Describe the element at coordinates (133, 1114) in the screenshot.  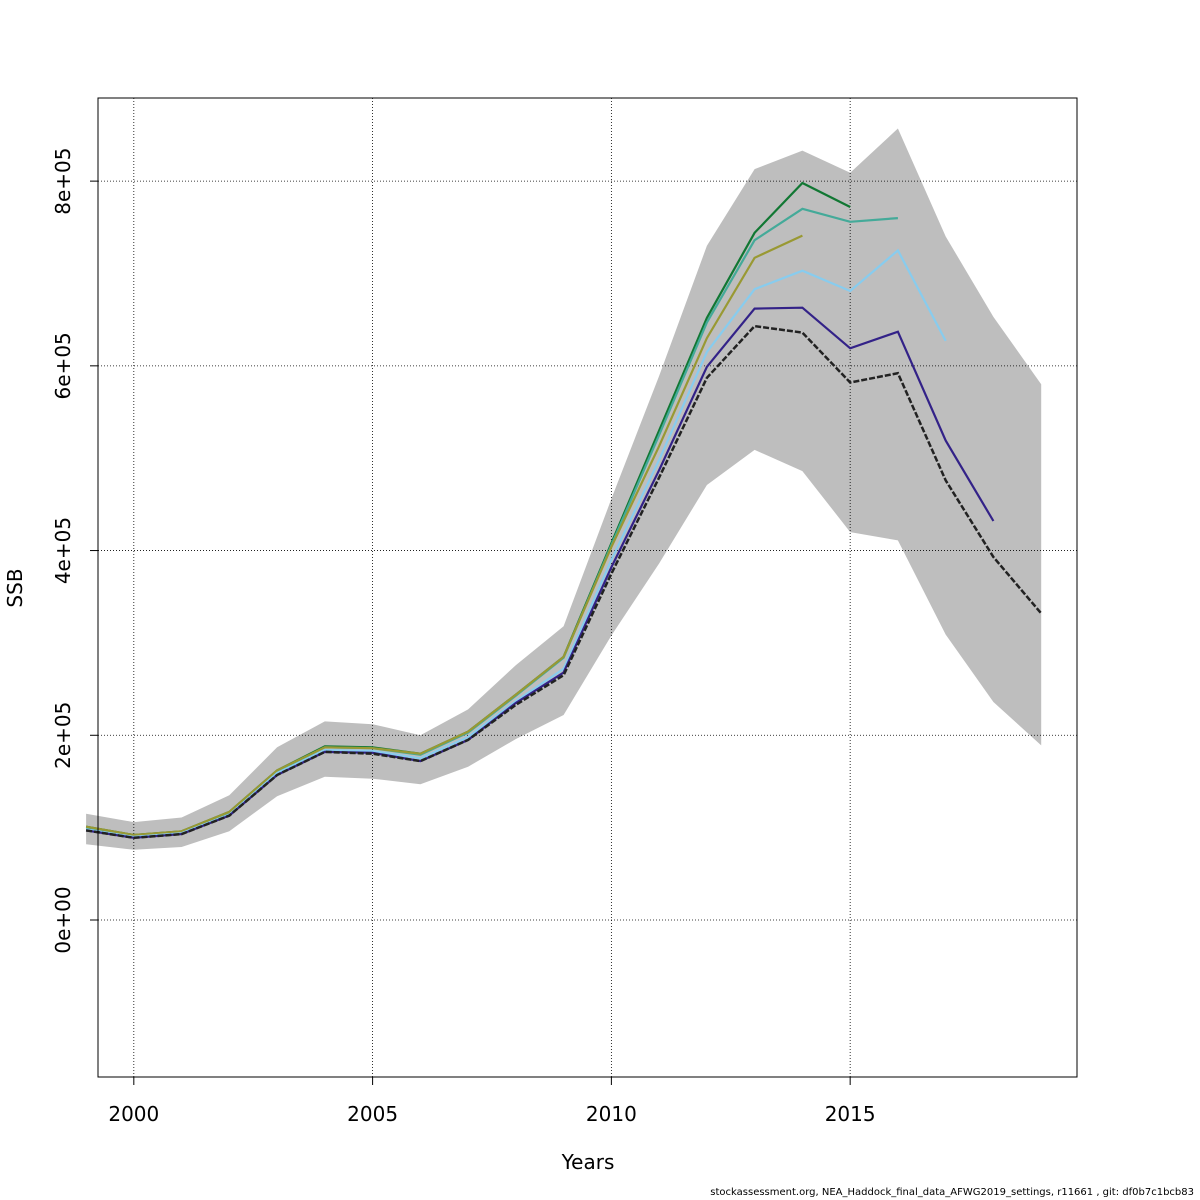
I see `x-tick-label: 2000` at that location.